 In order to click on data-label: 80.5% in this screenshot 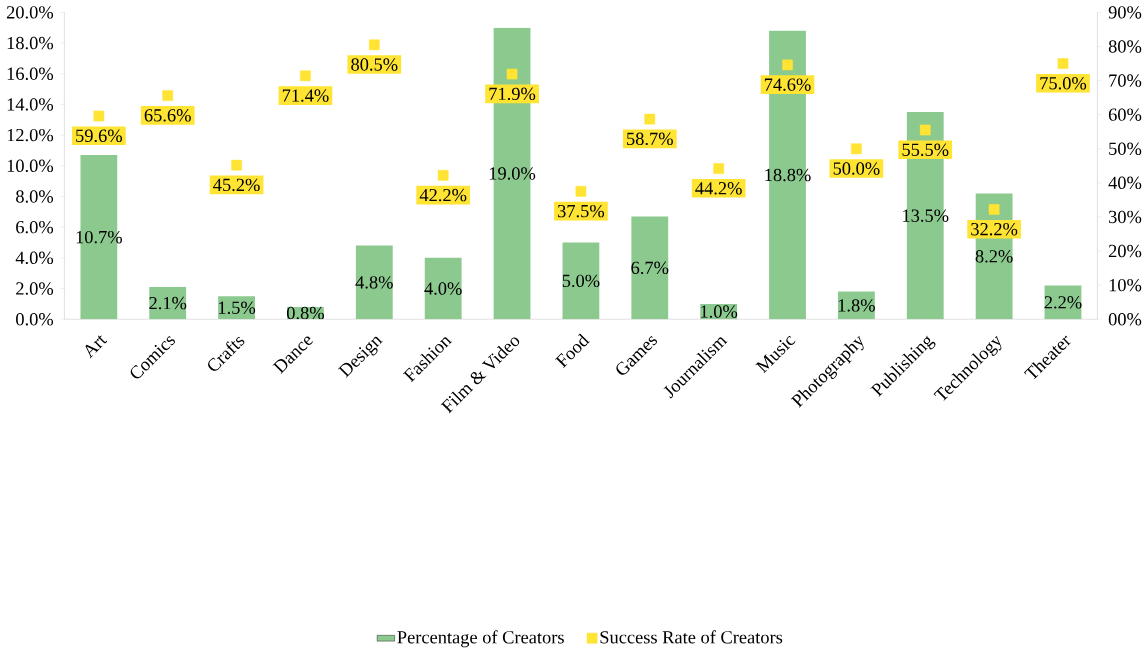, I will do `click(374, 64)`.